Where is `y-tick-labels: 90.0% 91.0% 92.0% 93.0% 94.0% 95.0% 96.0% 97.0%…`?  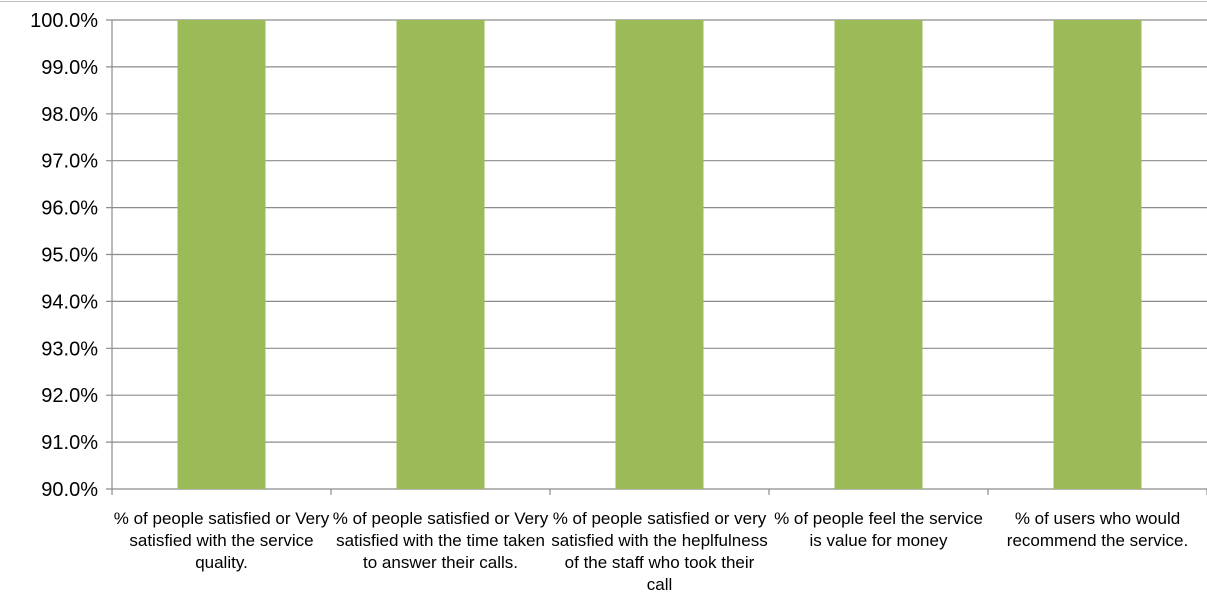
y-tick-labels: 90.0% 91.0% 92.0% 93.0% 94.0% 95.0% 96.0% 97.0%… is located at coordinates (64, 255).